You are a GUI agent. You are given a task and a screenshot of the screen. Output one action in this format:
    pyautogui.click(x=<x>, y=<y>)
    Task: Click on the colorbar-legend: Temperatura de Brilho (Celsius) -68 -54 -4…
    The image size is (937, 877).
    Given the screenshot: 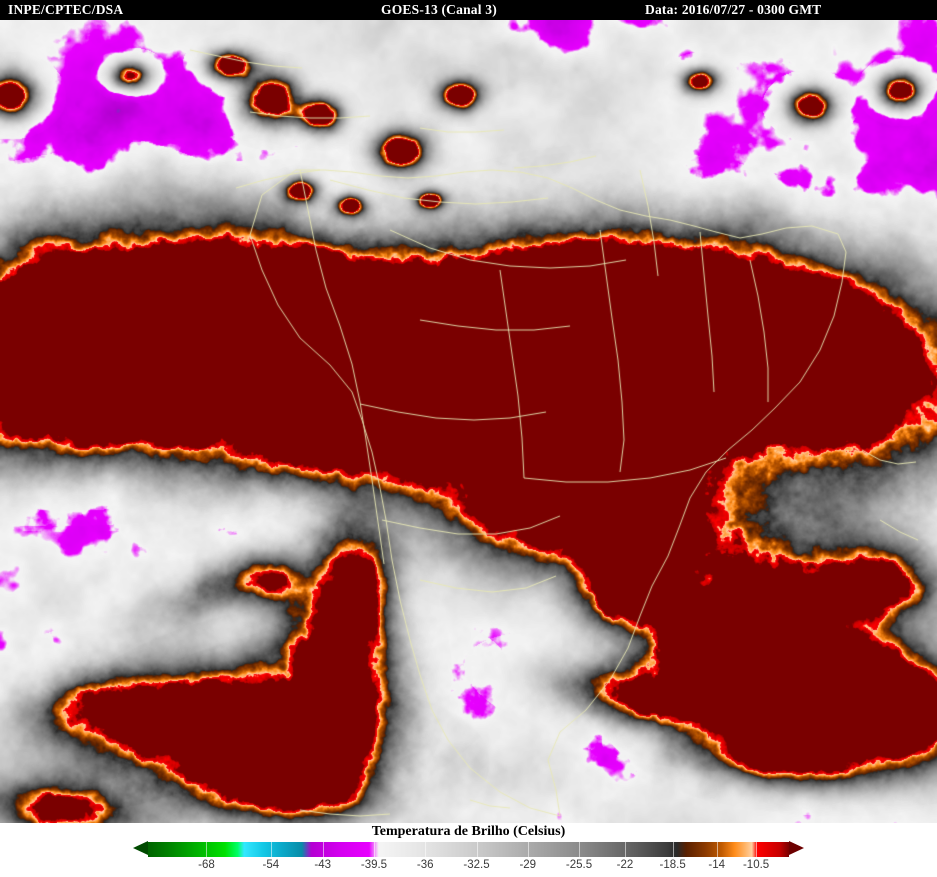 What is the action you would take?
    pyautogui.click(x=468, y=850)
    